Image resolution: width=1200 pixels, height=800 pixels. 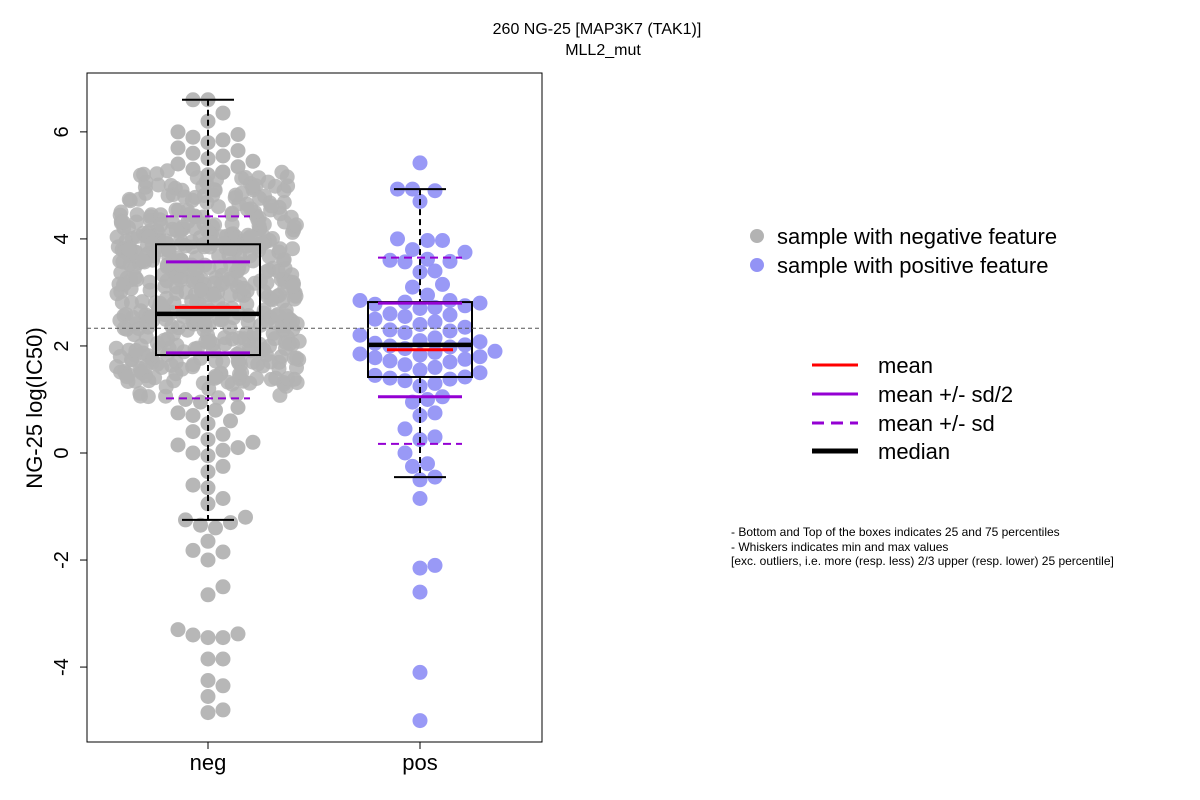 What do you see at coordinates (914, 451) in the screenshot?
I see `legend-line-label-3: median` at bounding box center [914, 451].